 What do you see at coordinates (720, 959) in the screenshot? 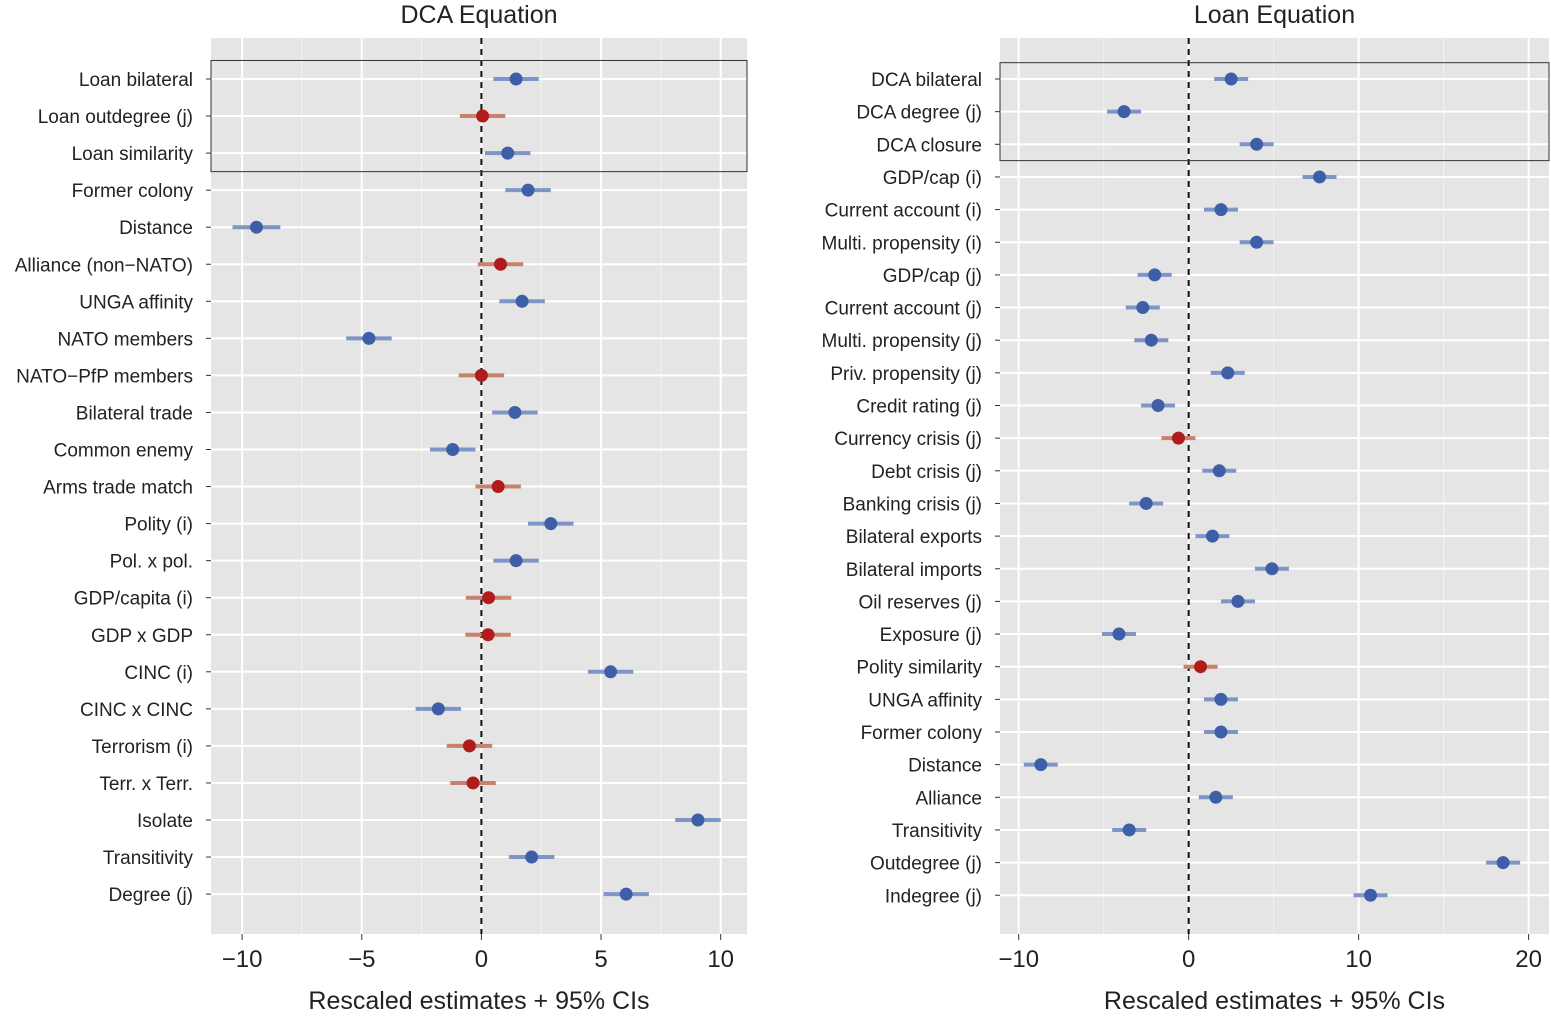
I see `x-tick-label: 10` at bounding box center [720, 959].